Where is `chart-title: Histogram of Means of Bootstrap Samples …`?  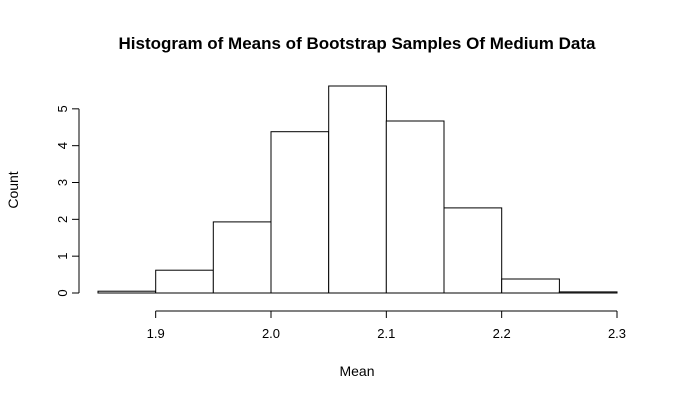 chart-title: Histogram of Means of Bootstrap Samples … is located at coordinates (357, 43).